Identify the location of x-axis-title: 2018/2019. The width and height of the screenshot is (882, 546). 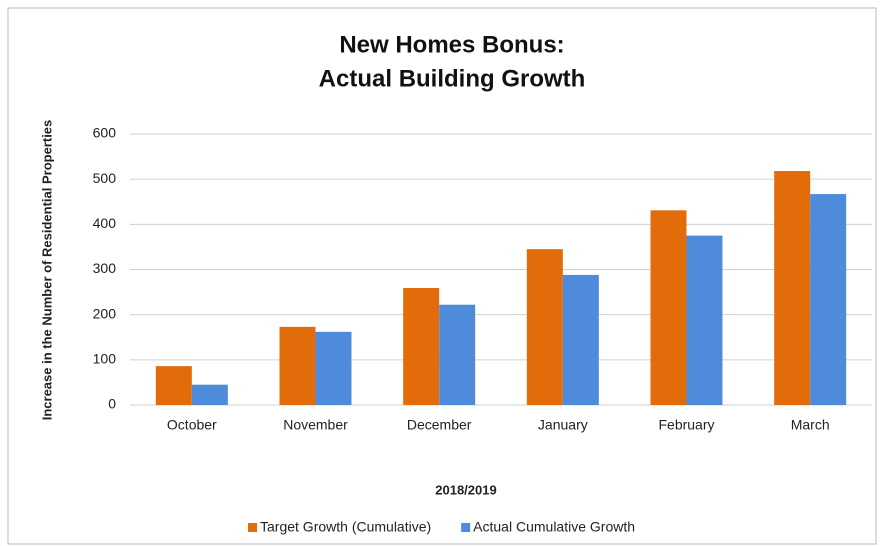
(465, 489).